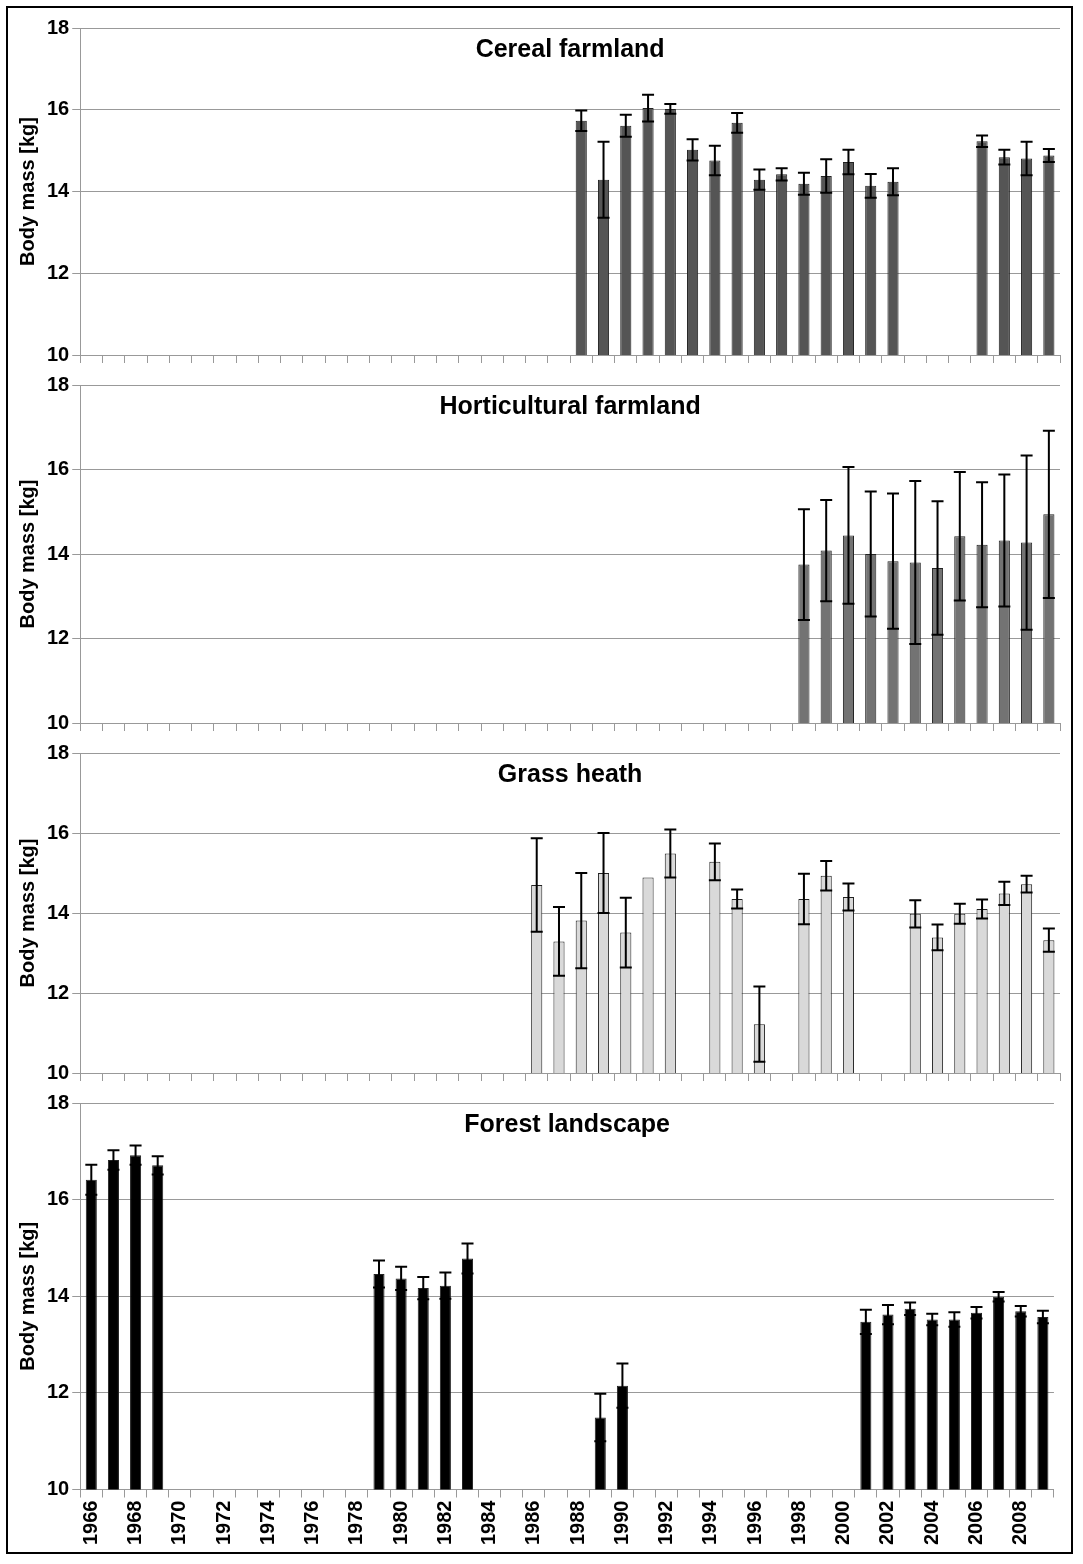 The width and height of the screenshot is (1083, 1564). Describe the element at coordinates (178, 1523) in the screenshot. I see `x-tick-label: 1970` at that location.